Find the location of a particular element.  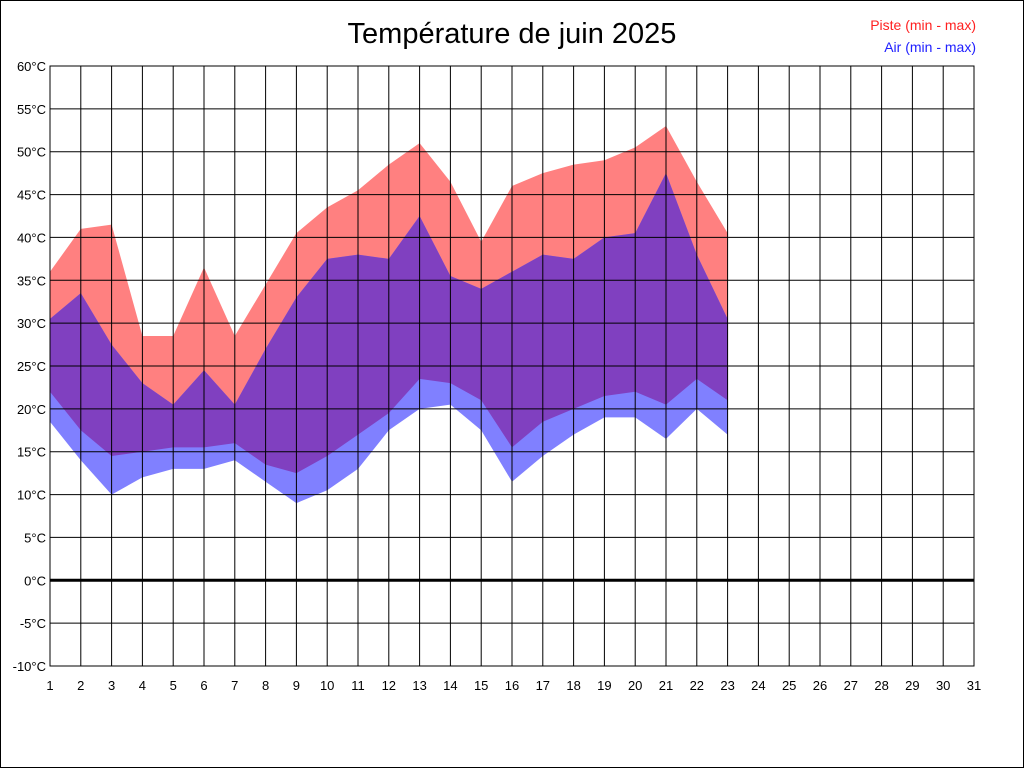

legend-item-air: Air (min - max) is located at coordinates (930, 47).